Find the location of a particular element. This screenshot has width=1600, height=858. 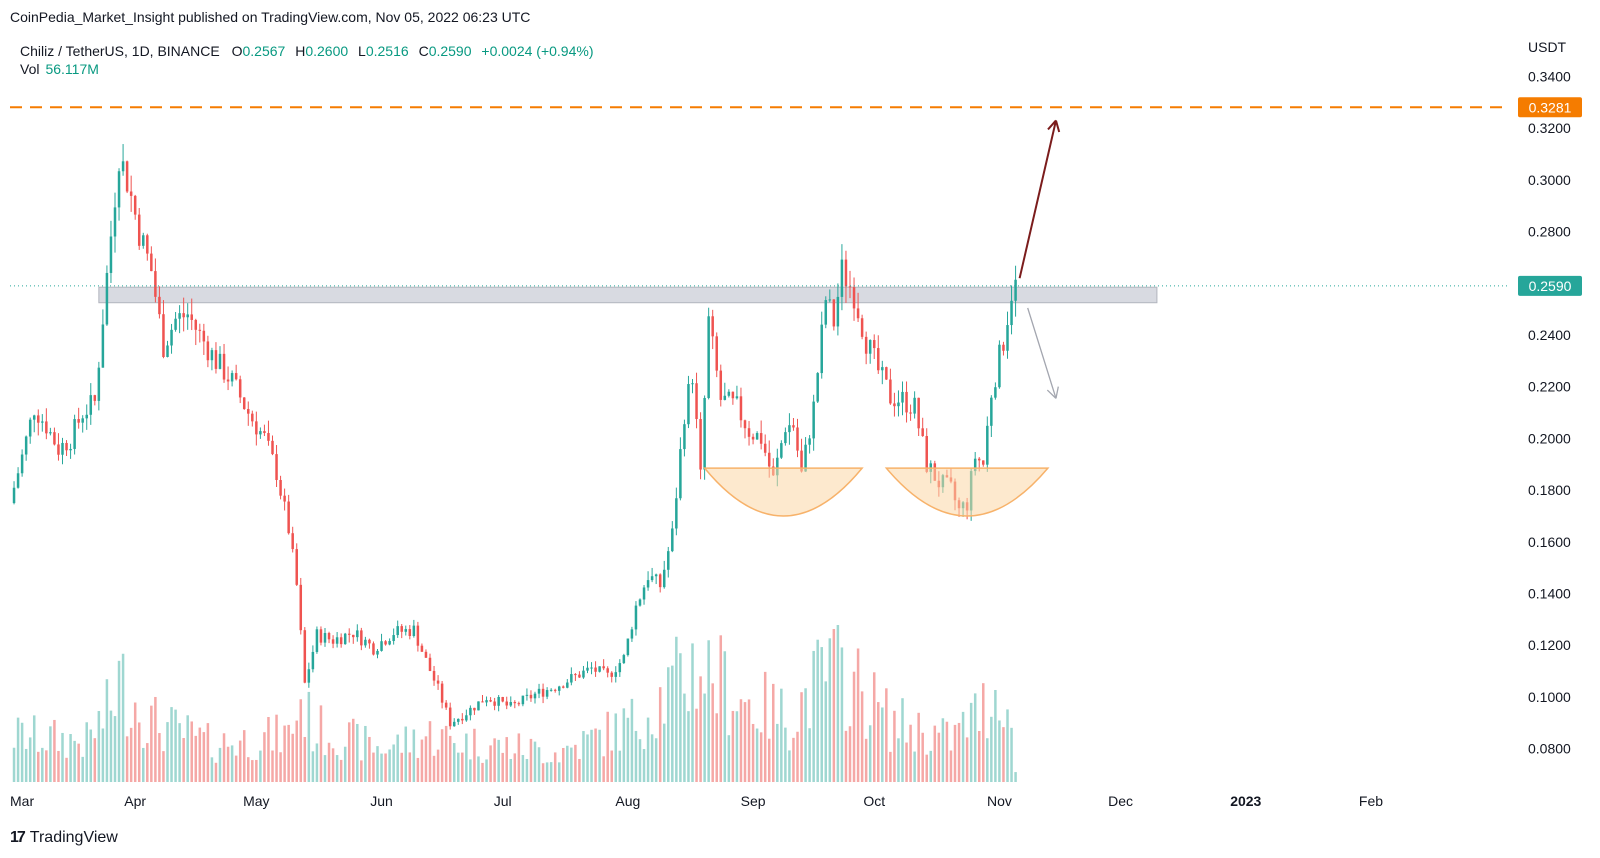

bearish-projection-arrow is located at coordinates (1043, 353).